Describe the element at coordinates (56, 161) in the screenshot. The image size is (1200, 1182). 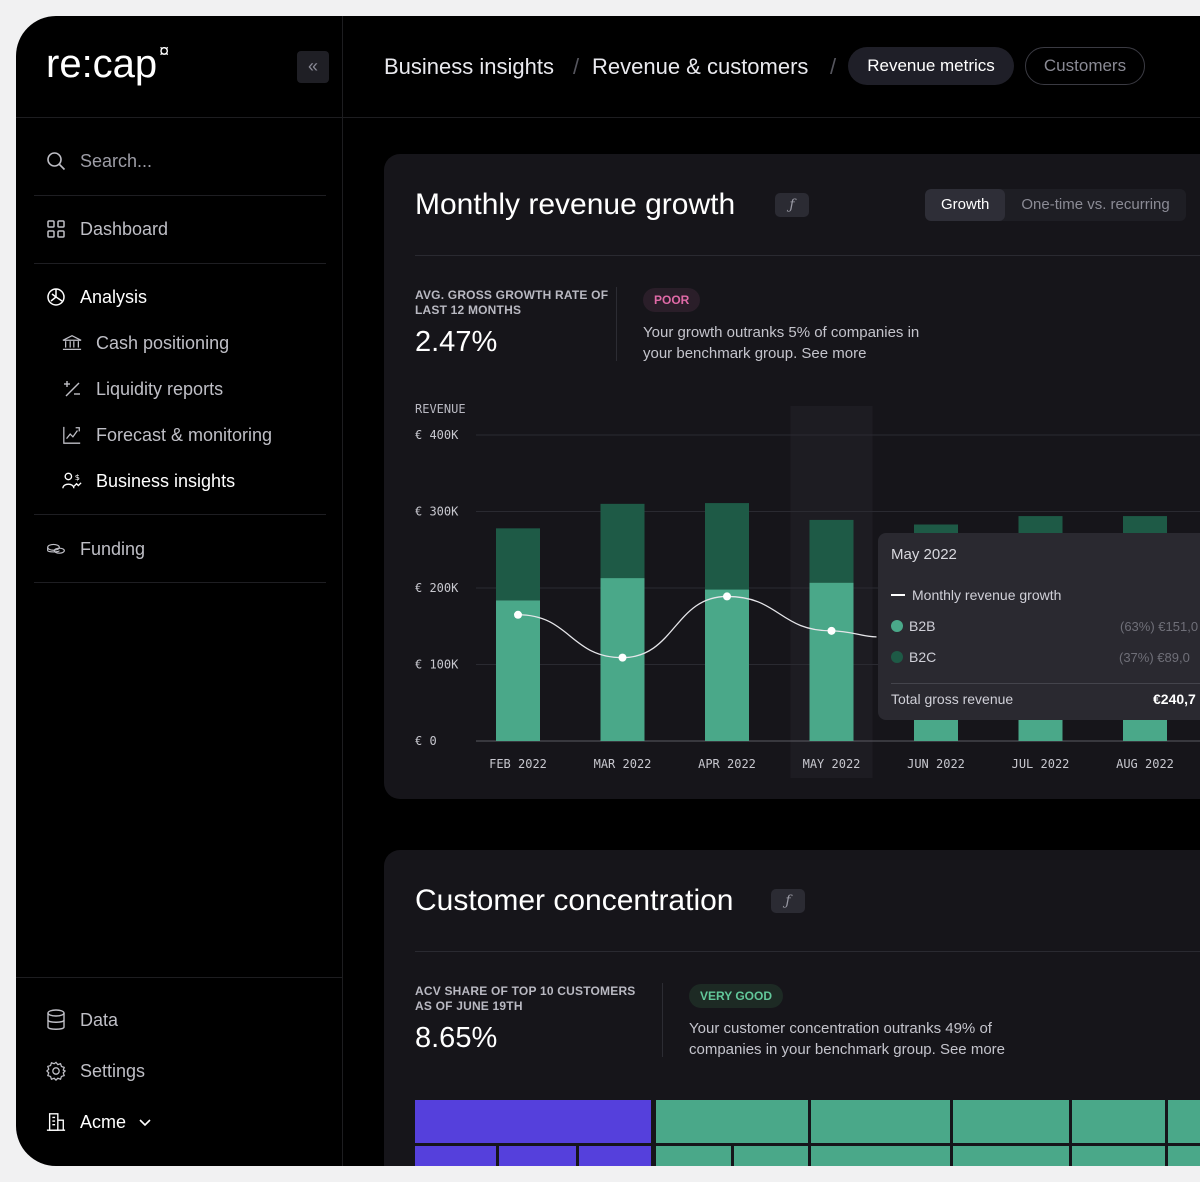
I see `search-icon` at that location.